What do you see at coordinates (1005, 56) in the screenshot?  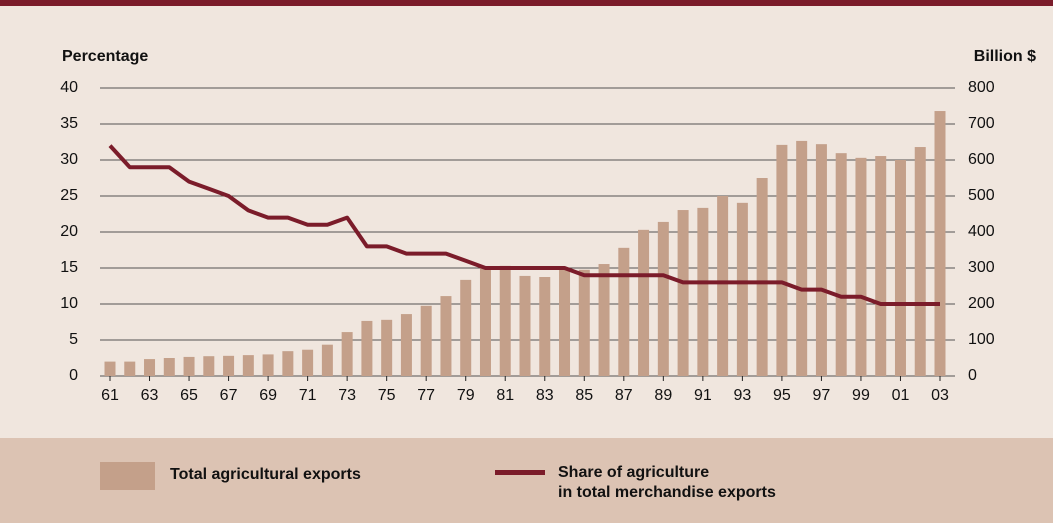 I see `y2-axis-label: Billion $` at bounding box center [1005, 56].